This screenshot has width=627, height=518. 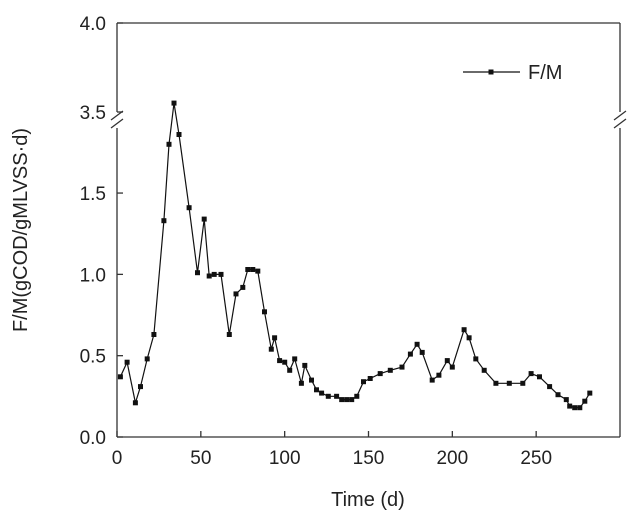 What do you see at coordinates (101, 231) in the screenshot?
I see `y-axis-ticks: 0.0 0.5 1.0 1.5 3.5 4.0` at bounding box center [101, 231].